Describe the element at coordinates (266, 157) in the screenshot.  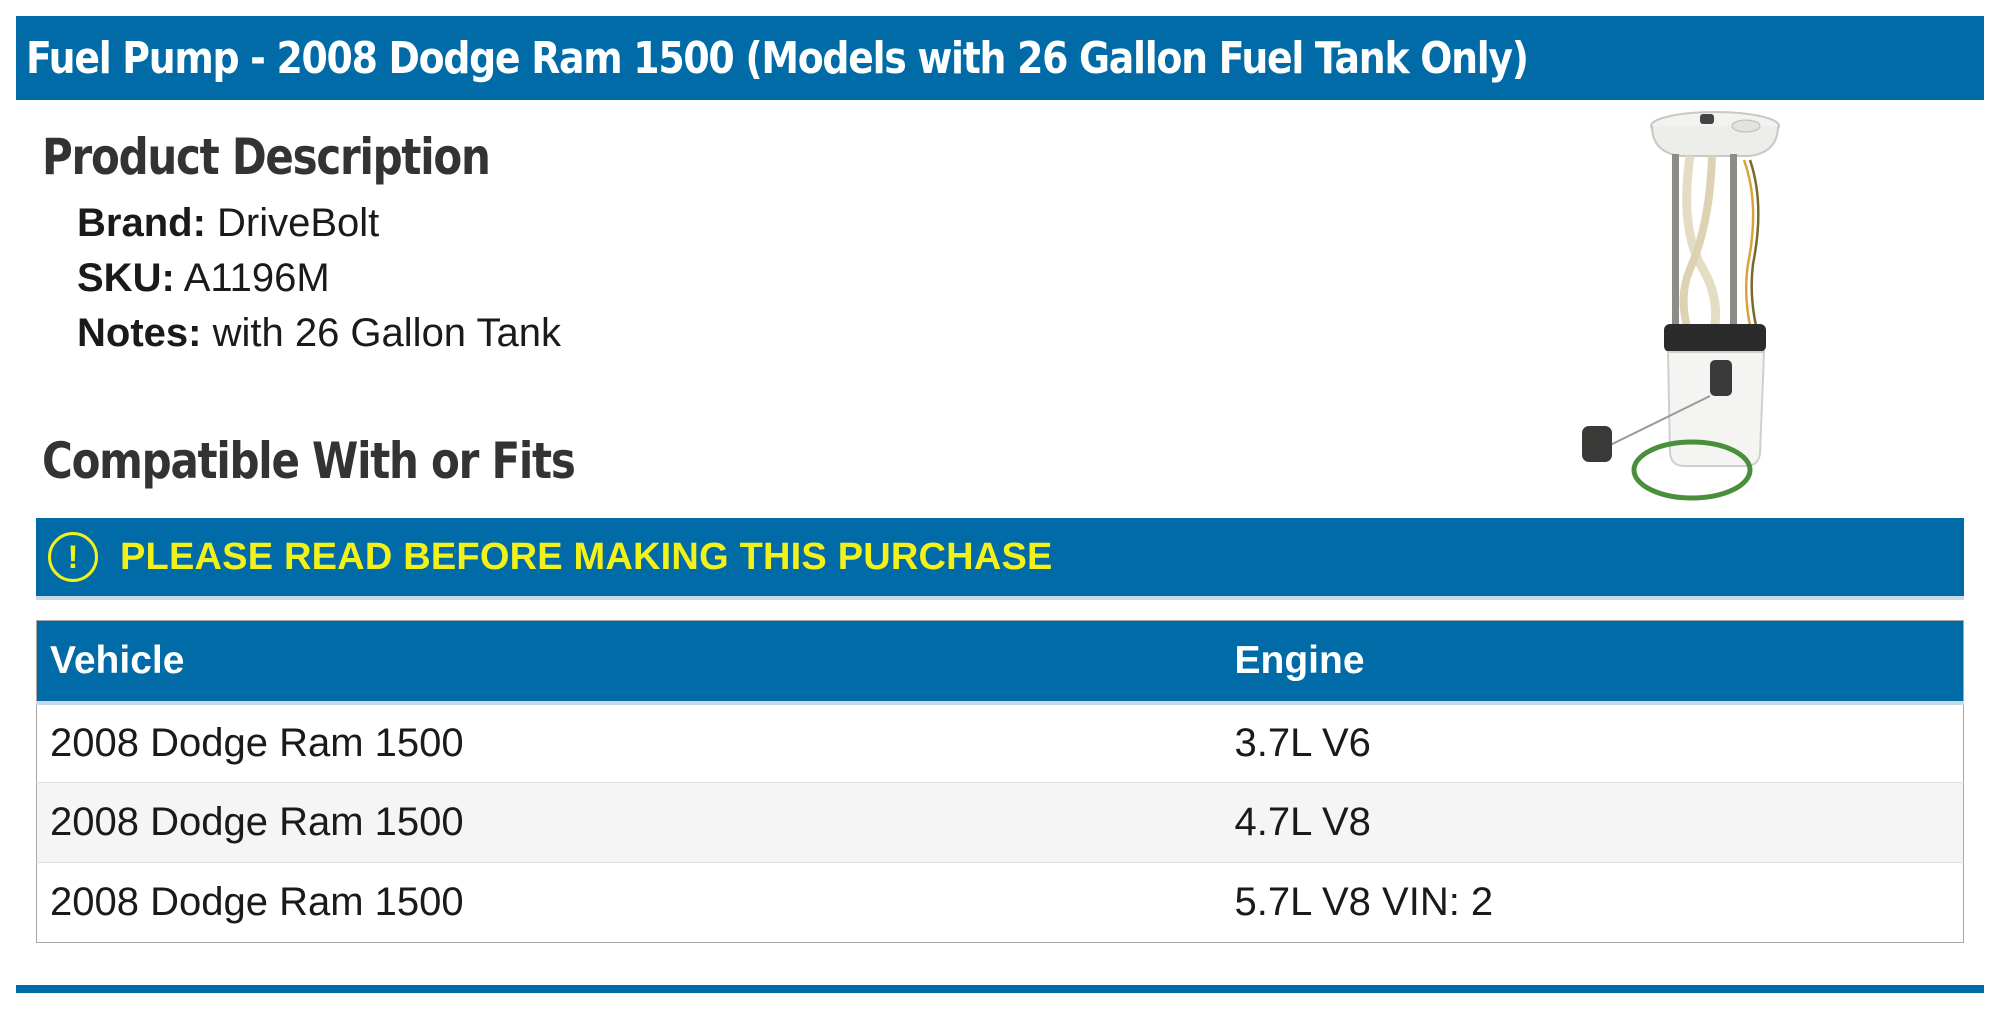
I see `product-description-heading: Product Description` at that location.